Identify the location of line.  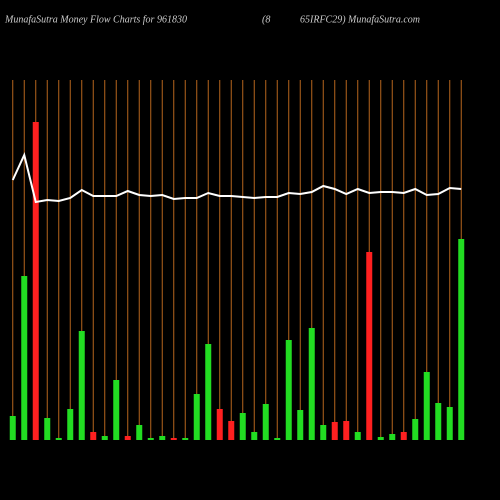
(236, 177).